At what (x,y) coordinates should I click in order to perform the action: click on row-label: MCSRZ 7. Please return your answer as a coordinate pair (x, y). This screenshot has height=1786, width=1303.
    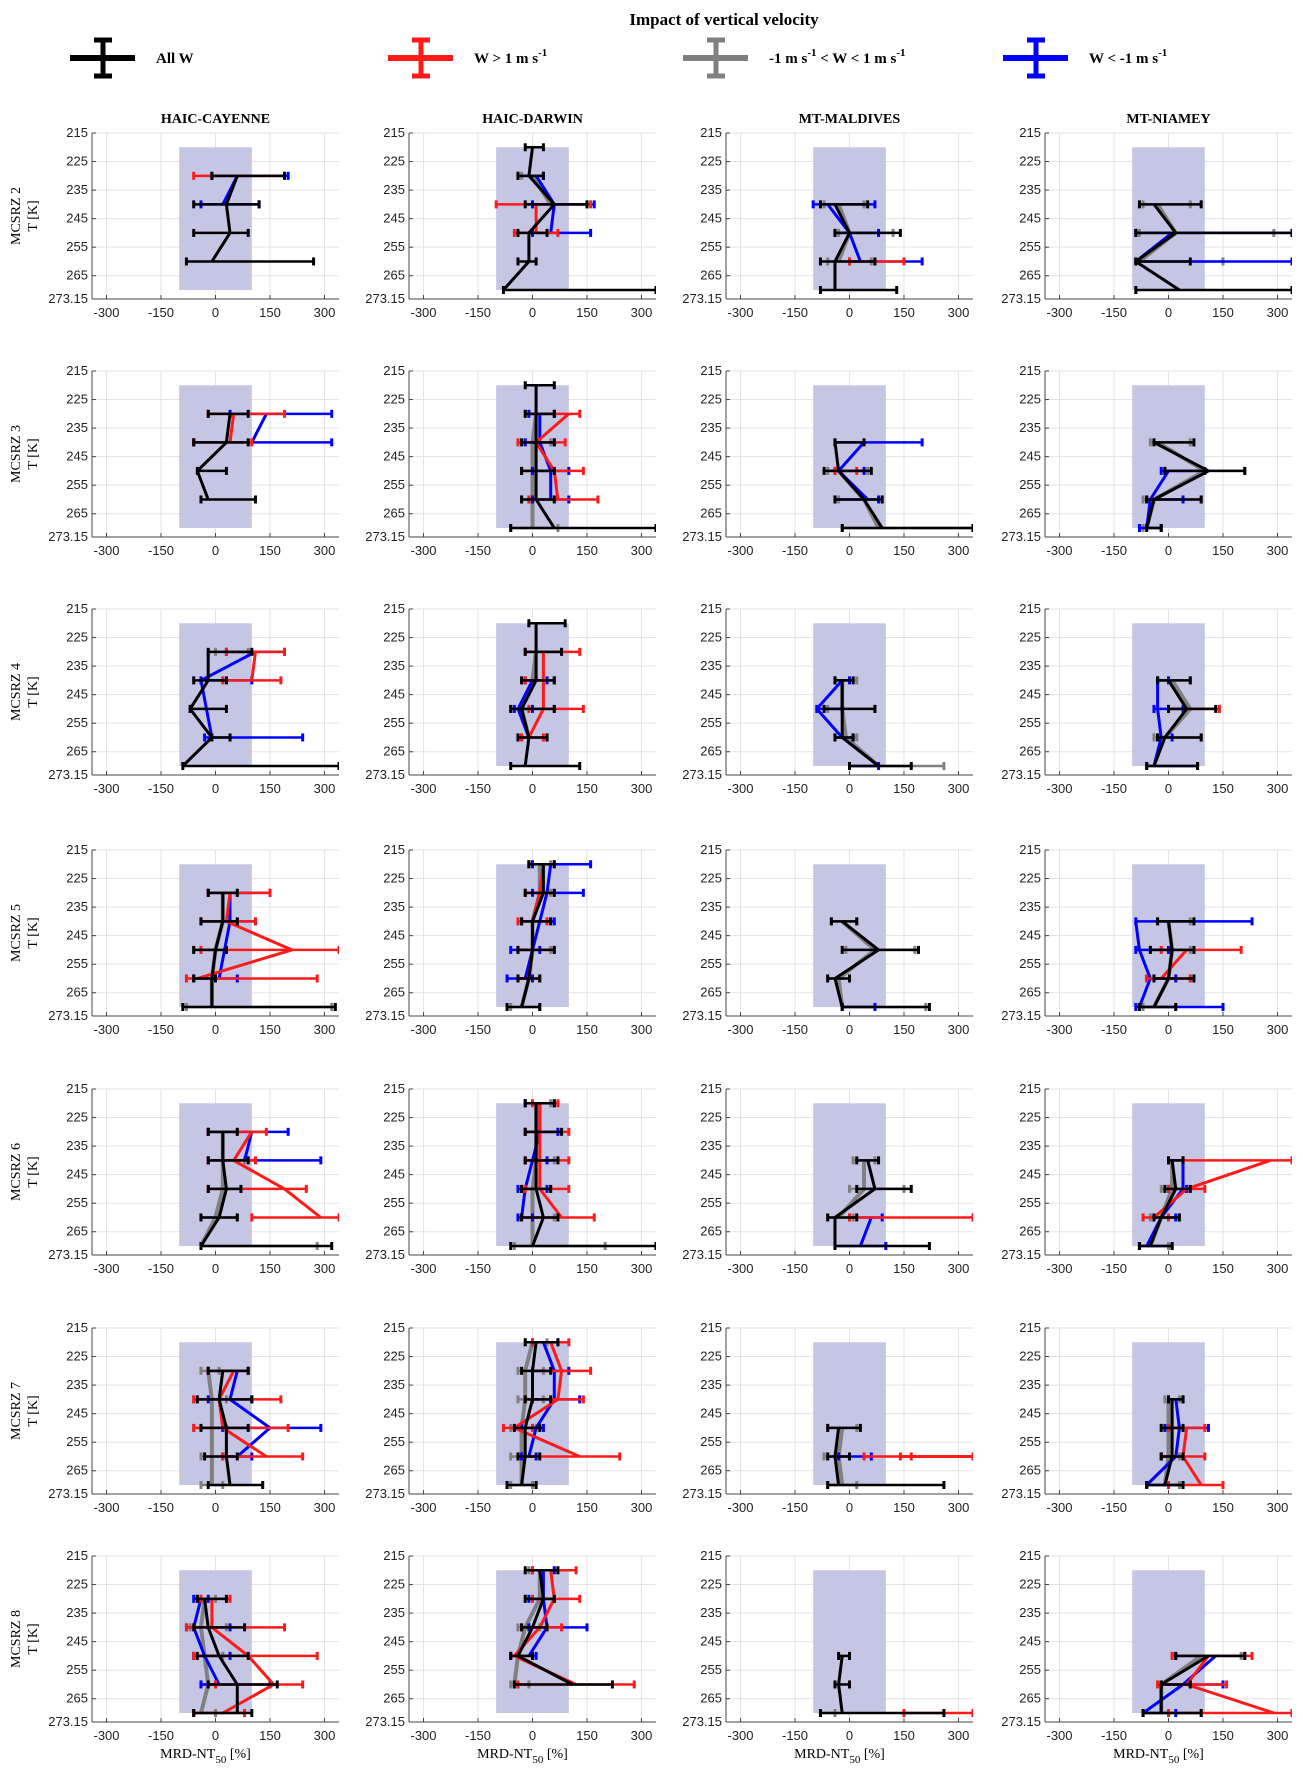
    Looking at the image, I should click on (16, 1411).